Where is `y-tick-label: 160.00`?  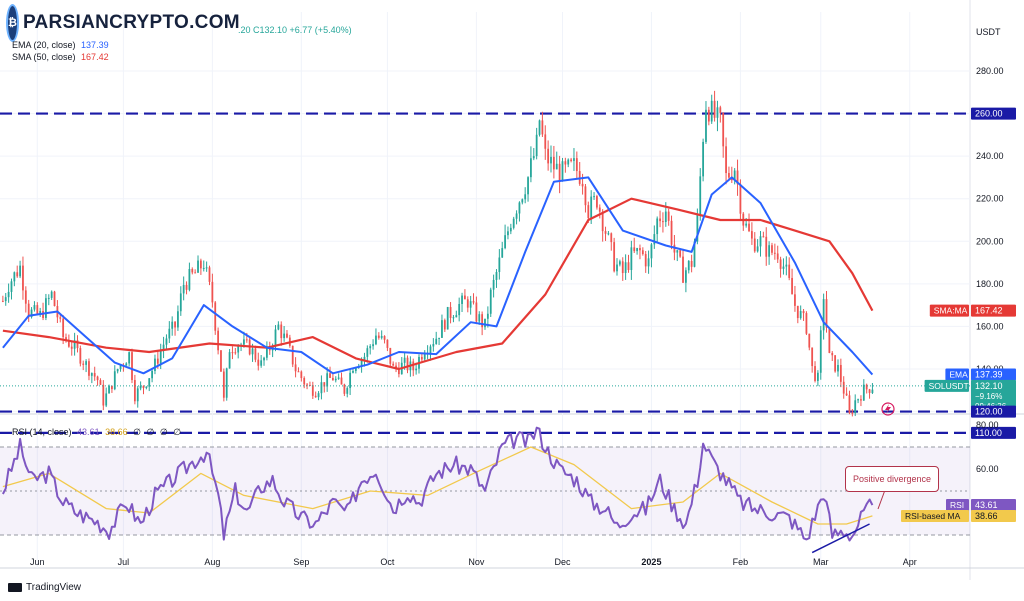 y-tick-label: 160.00 is located at coordinates (990, 326).